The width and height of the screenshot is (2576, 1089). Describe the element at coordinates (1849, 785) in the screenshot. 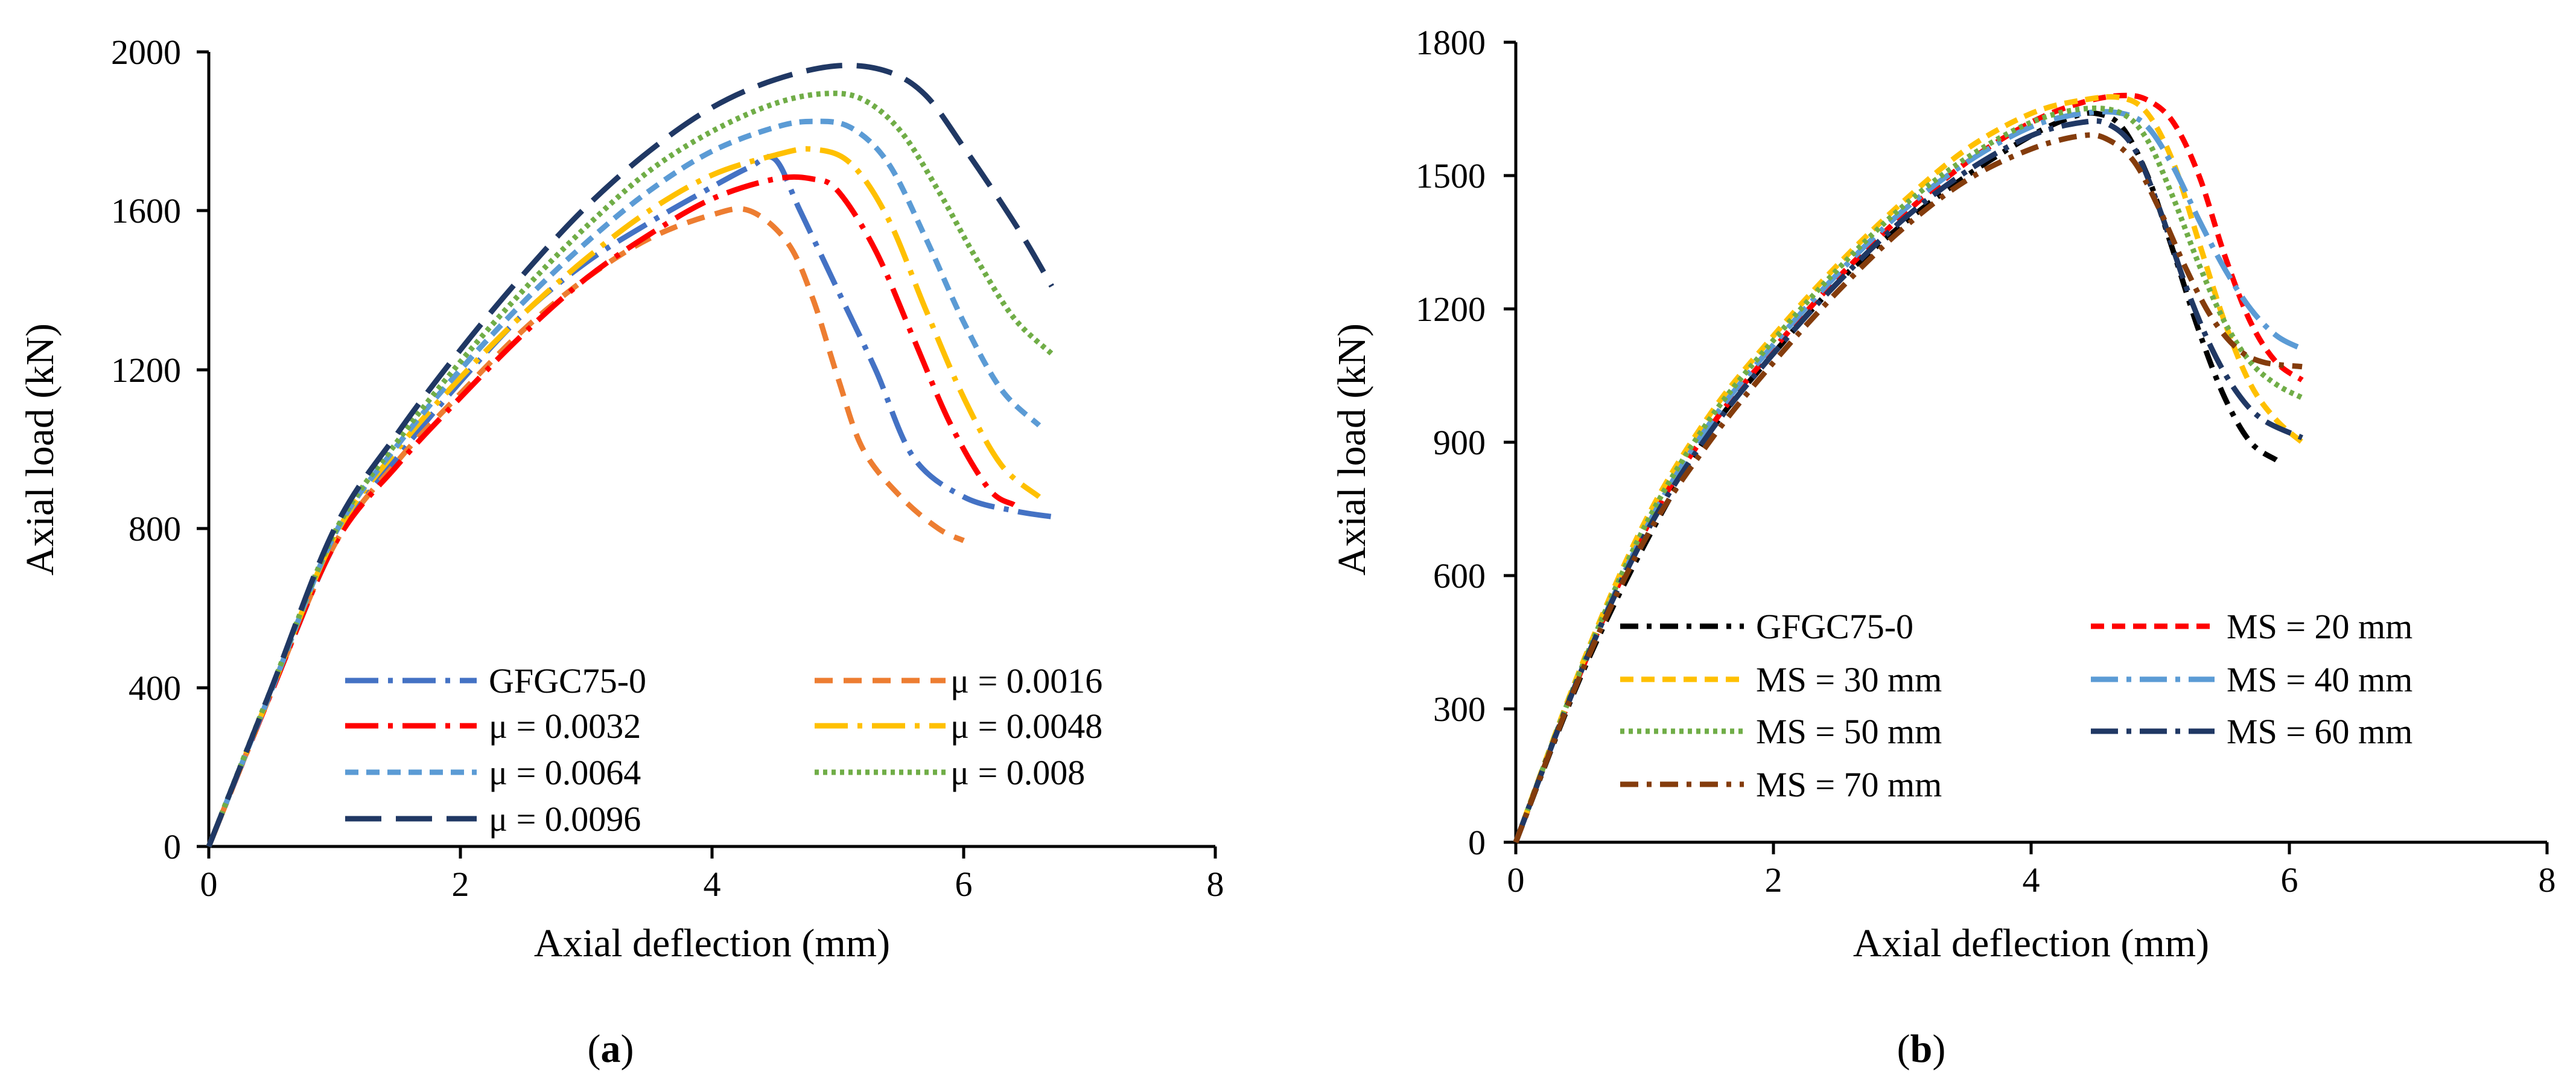

I see `legend-label-ms-70: MS = 70 mm` at that location.